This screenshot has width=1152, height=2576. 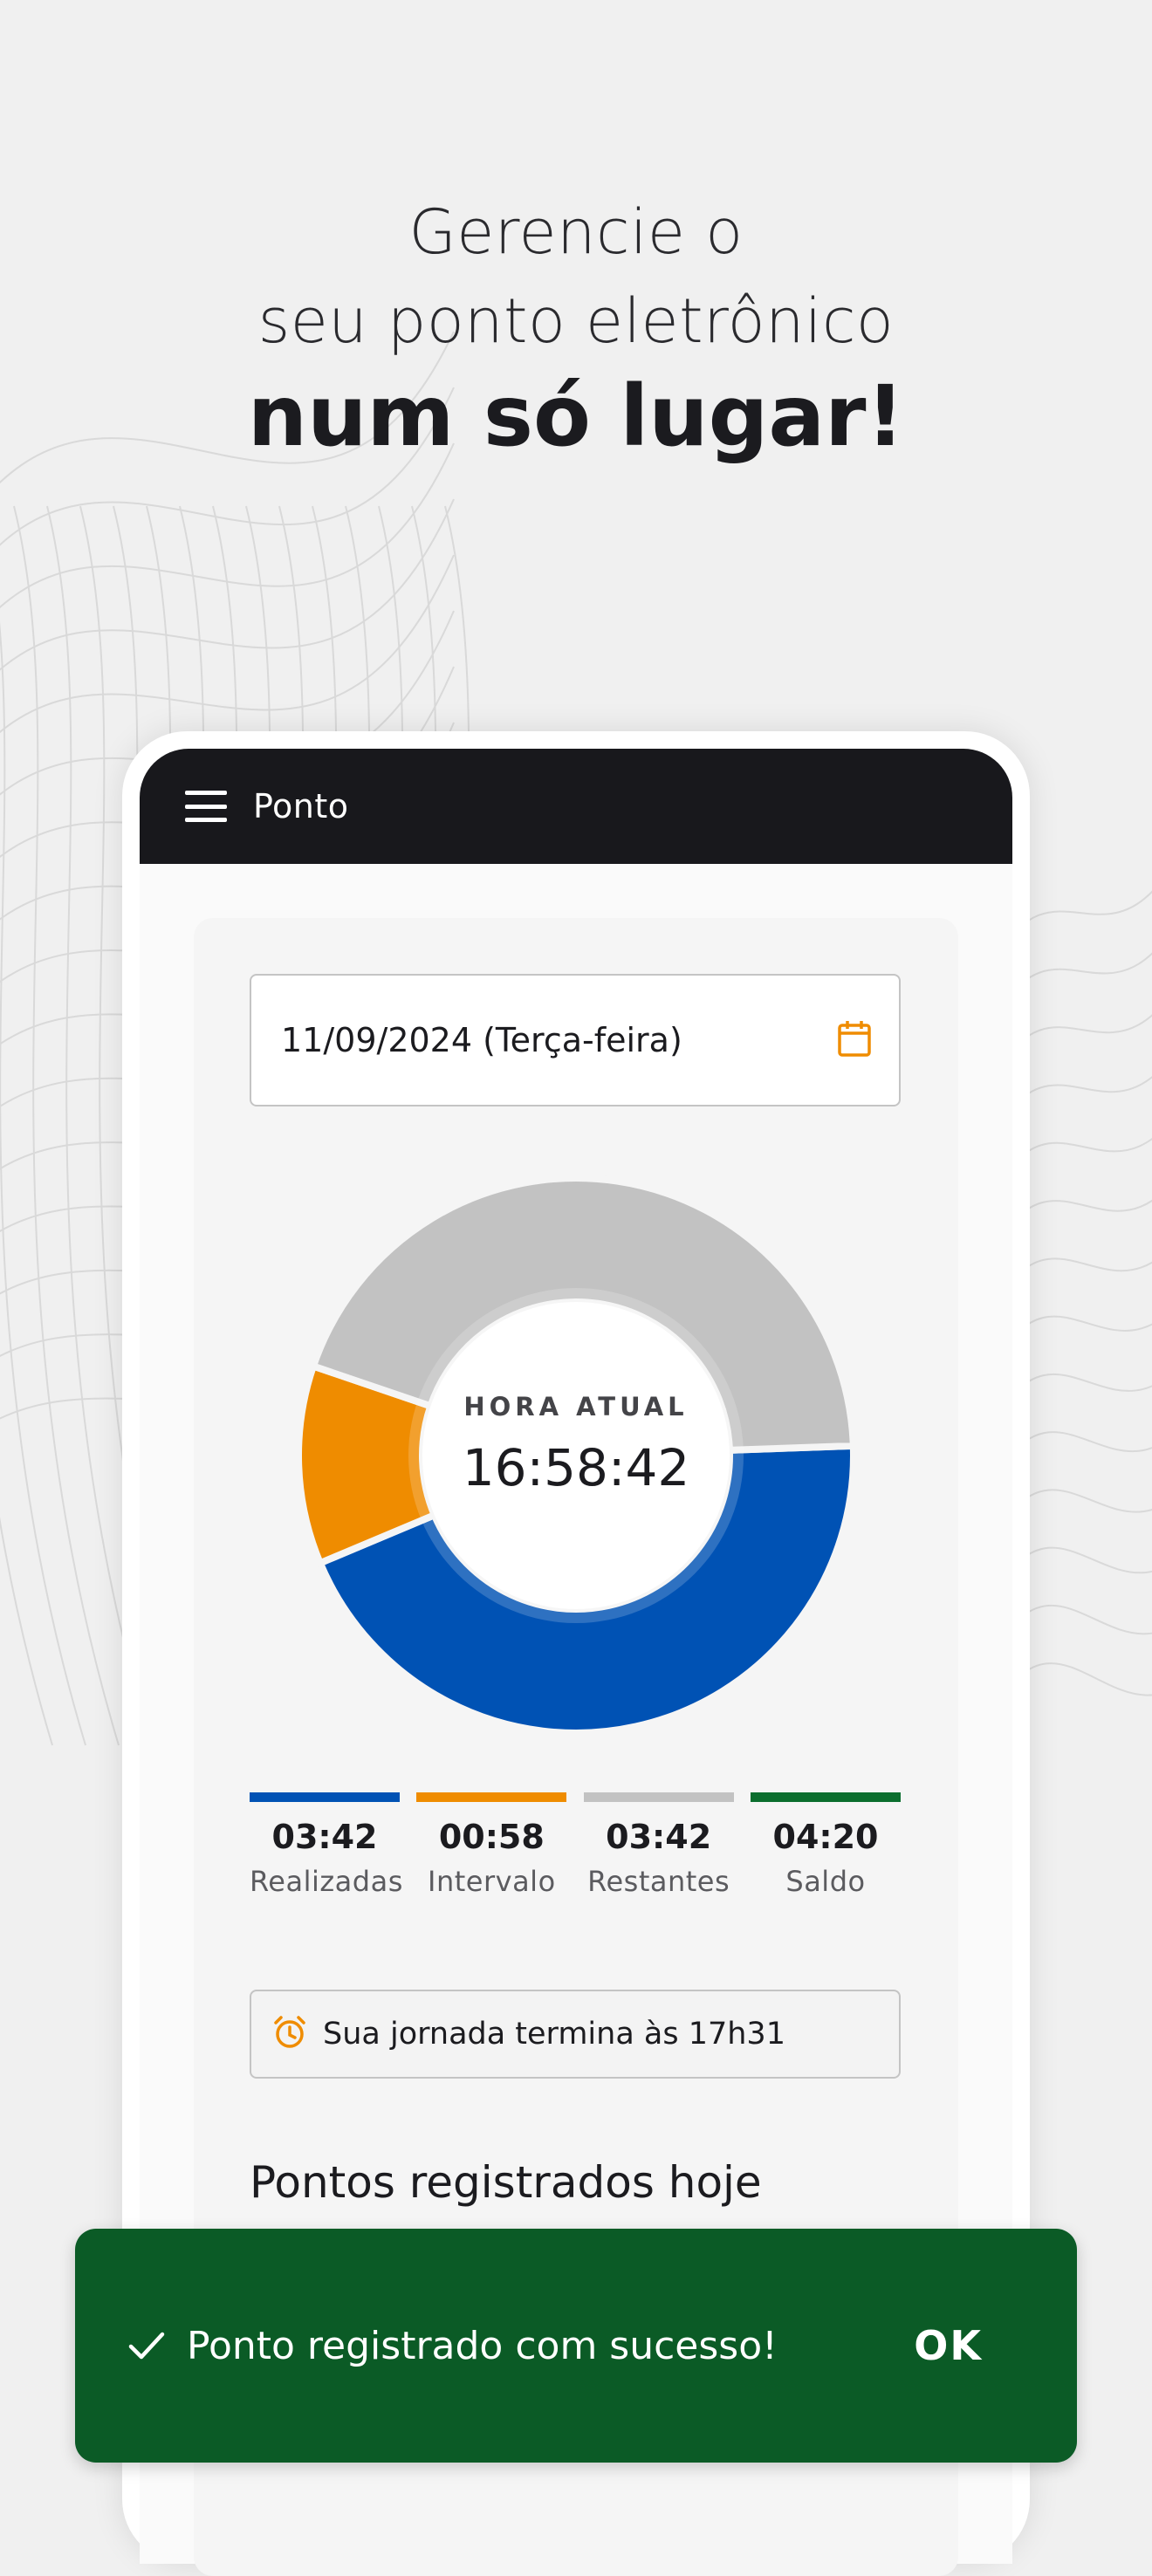 I want to click on snackbar-message: Ponto registrado com sucesso!, so click(x=482, y=2346).